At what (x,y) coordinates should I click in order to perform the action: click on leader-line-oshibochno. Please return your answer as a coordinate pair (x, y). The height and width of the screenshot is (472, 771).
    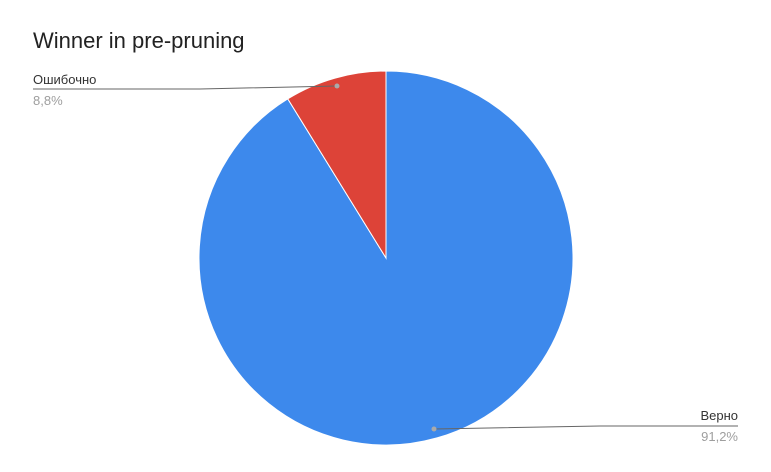
    Looking at the image, I should click on (185, 87).